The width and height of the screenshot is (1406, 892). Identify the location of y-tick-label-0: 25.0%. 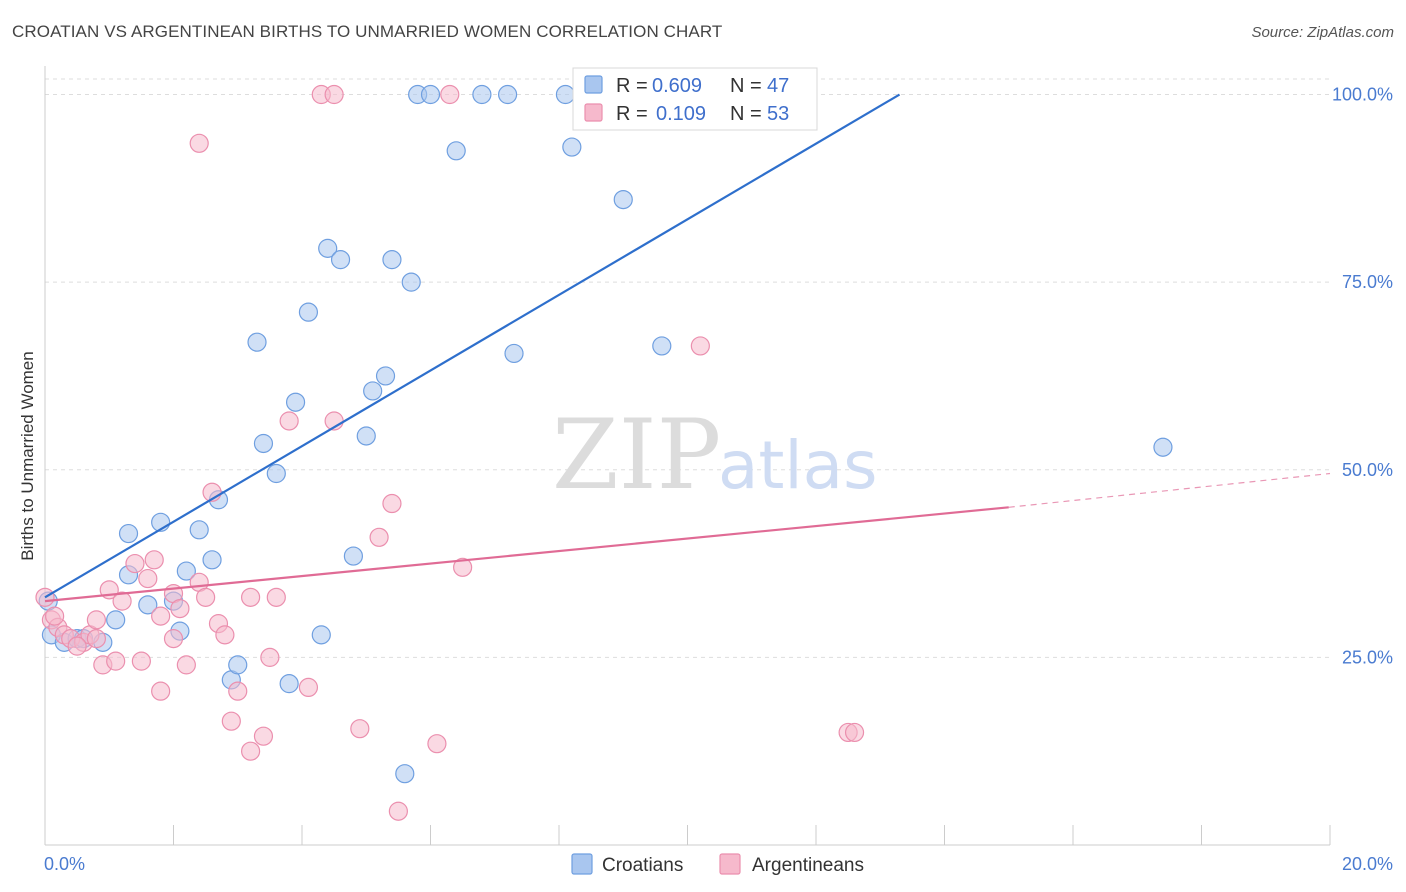
(1367, 657).